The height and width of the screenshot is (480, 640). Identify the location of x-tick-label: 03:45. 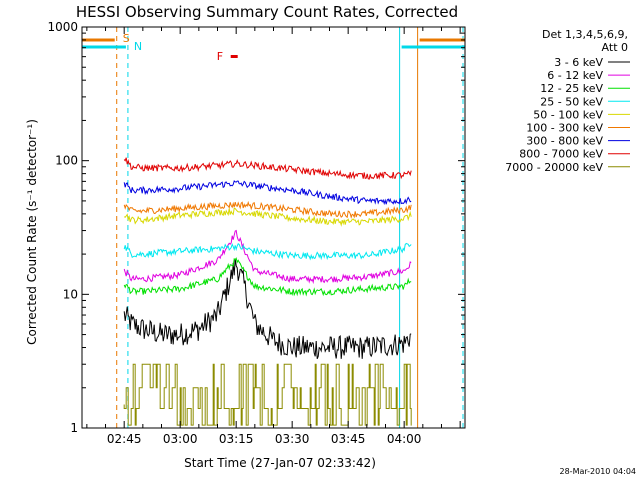
(348, 439).